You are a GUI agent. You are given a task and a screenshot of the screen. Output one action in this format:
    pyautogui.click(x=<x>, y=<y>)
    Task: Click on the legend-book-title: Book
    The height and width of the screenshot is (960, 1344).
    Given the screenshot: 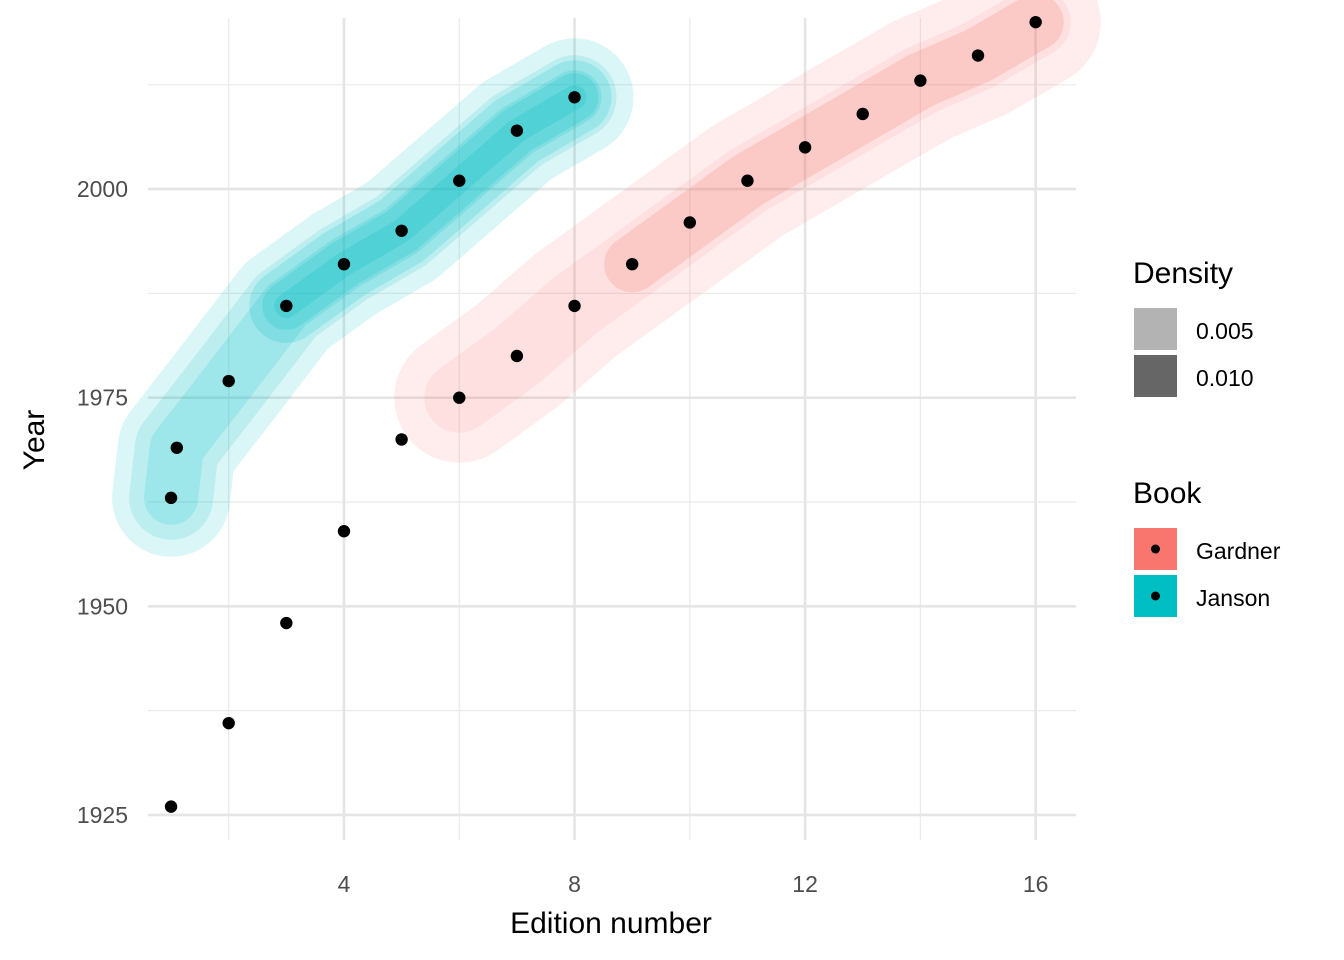 What is the action you would take?
    pyautogui.click(x=1167, y=493)
    